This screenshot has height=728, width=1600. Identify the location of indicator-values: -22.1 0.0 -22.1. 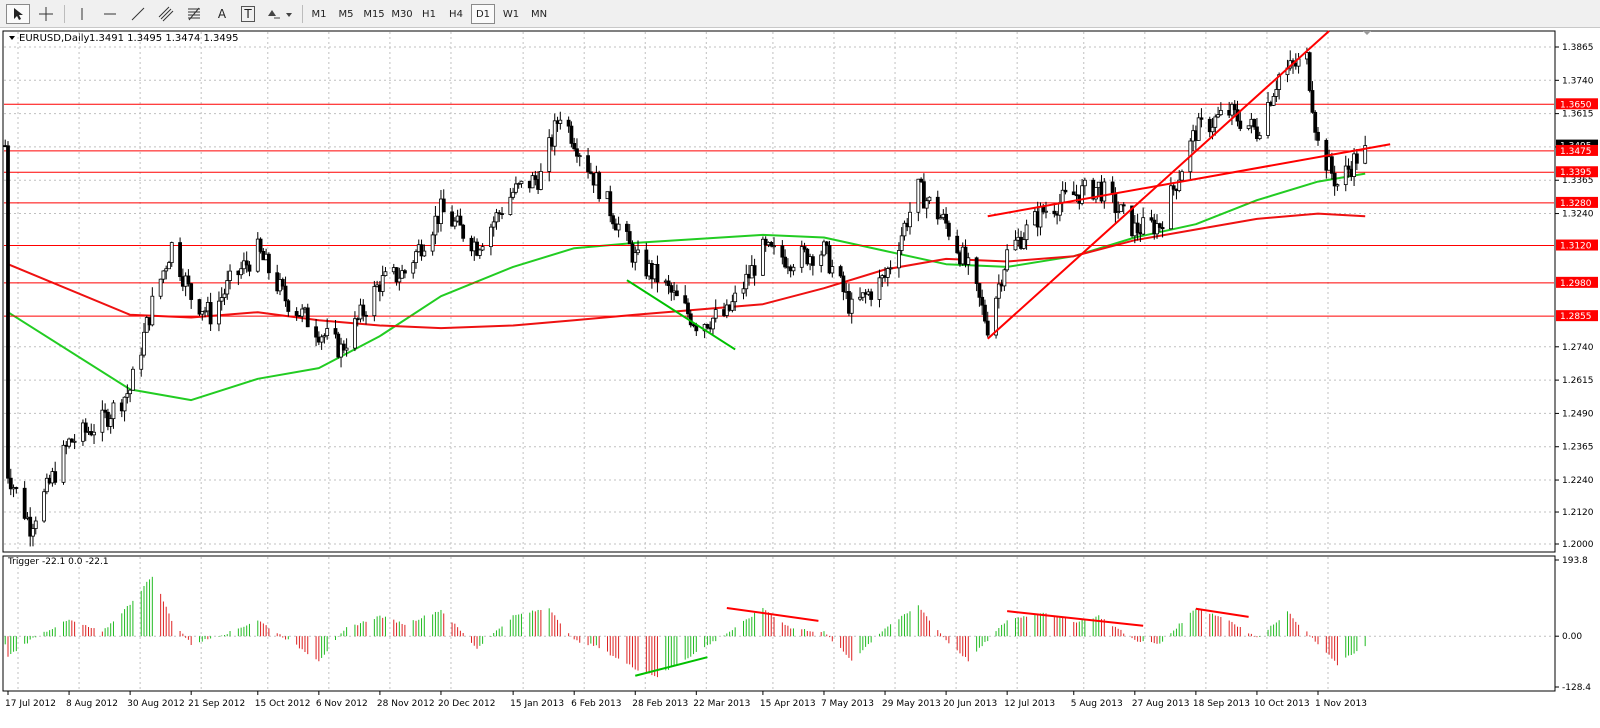
(75, 562).